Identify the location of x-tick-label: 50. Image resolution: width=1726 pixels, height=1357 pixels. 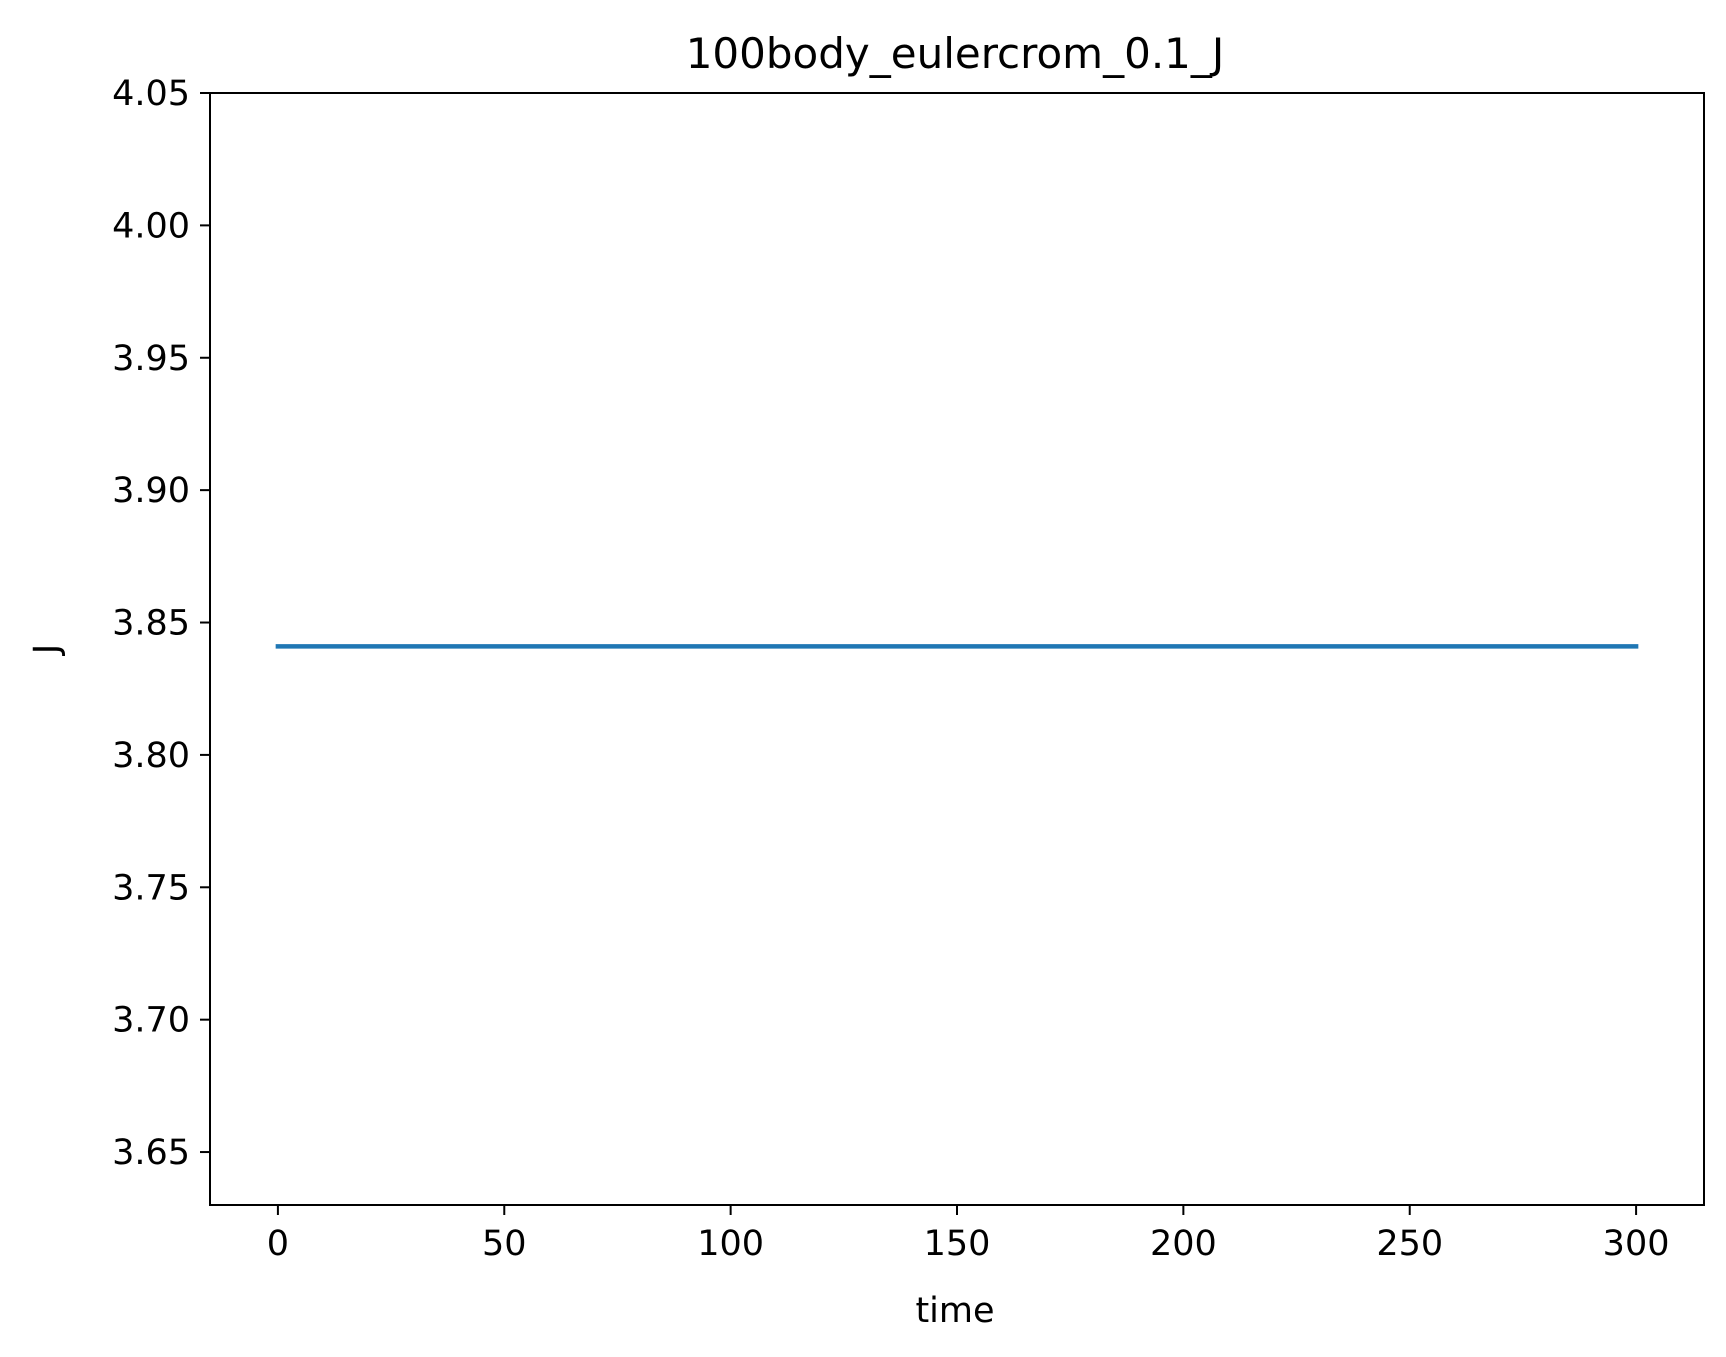
(504, 1244).